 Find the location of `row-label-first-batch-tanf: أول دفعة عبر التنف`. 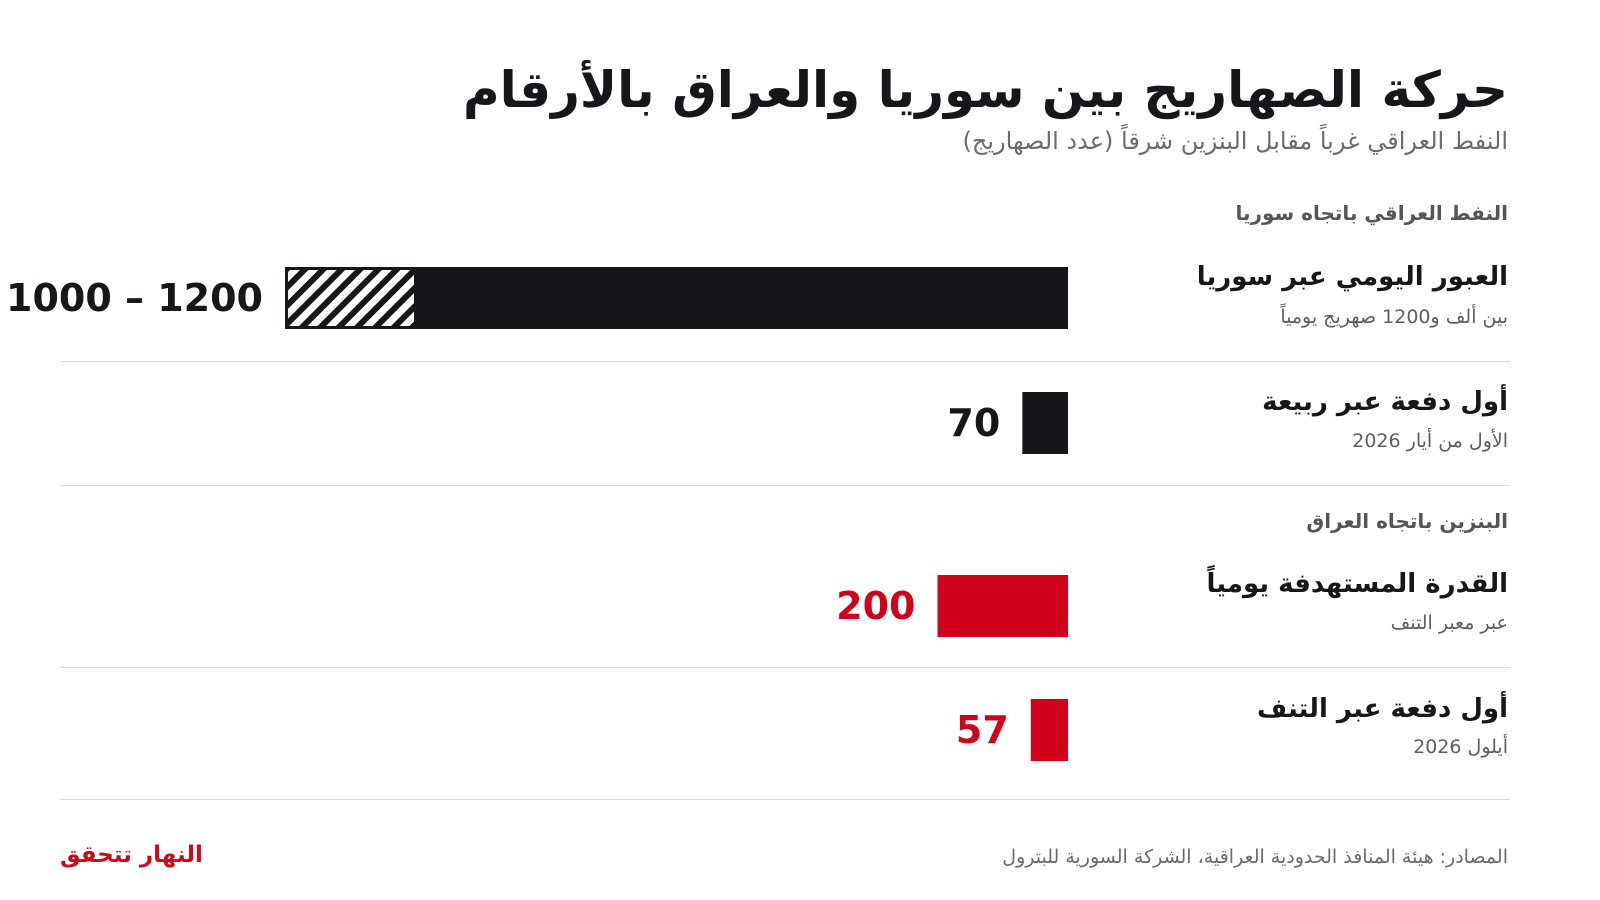

row-label-first-batch-tanf: أول دفعة عبر التنف is located at coordinates (1382, 709).